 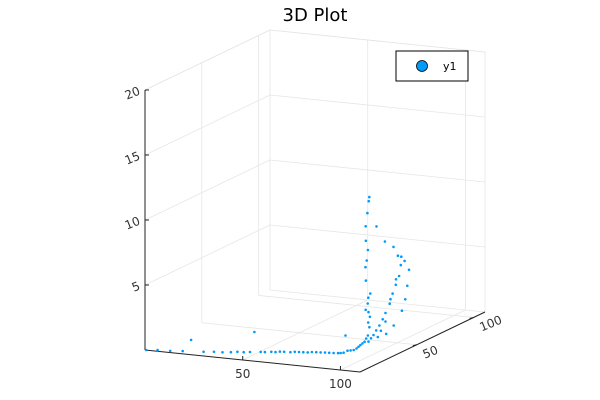 What do you see at coordinates (491, 324) in the screenshot?
I see `y-tick-label-1: 100` at bounding box center [491, 324].